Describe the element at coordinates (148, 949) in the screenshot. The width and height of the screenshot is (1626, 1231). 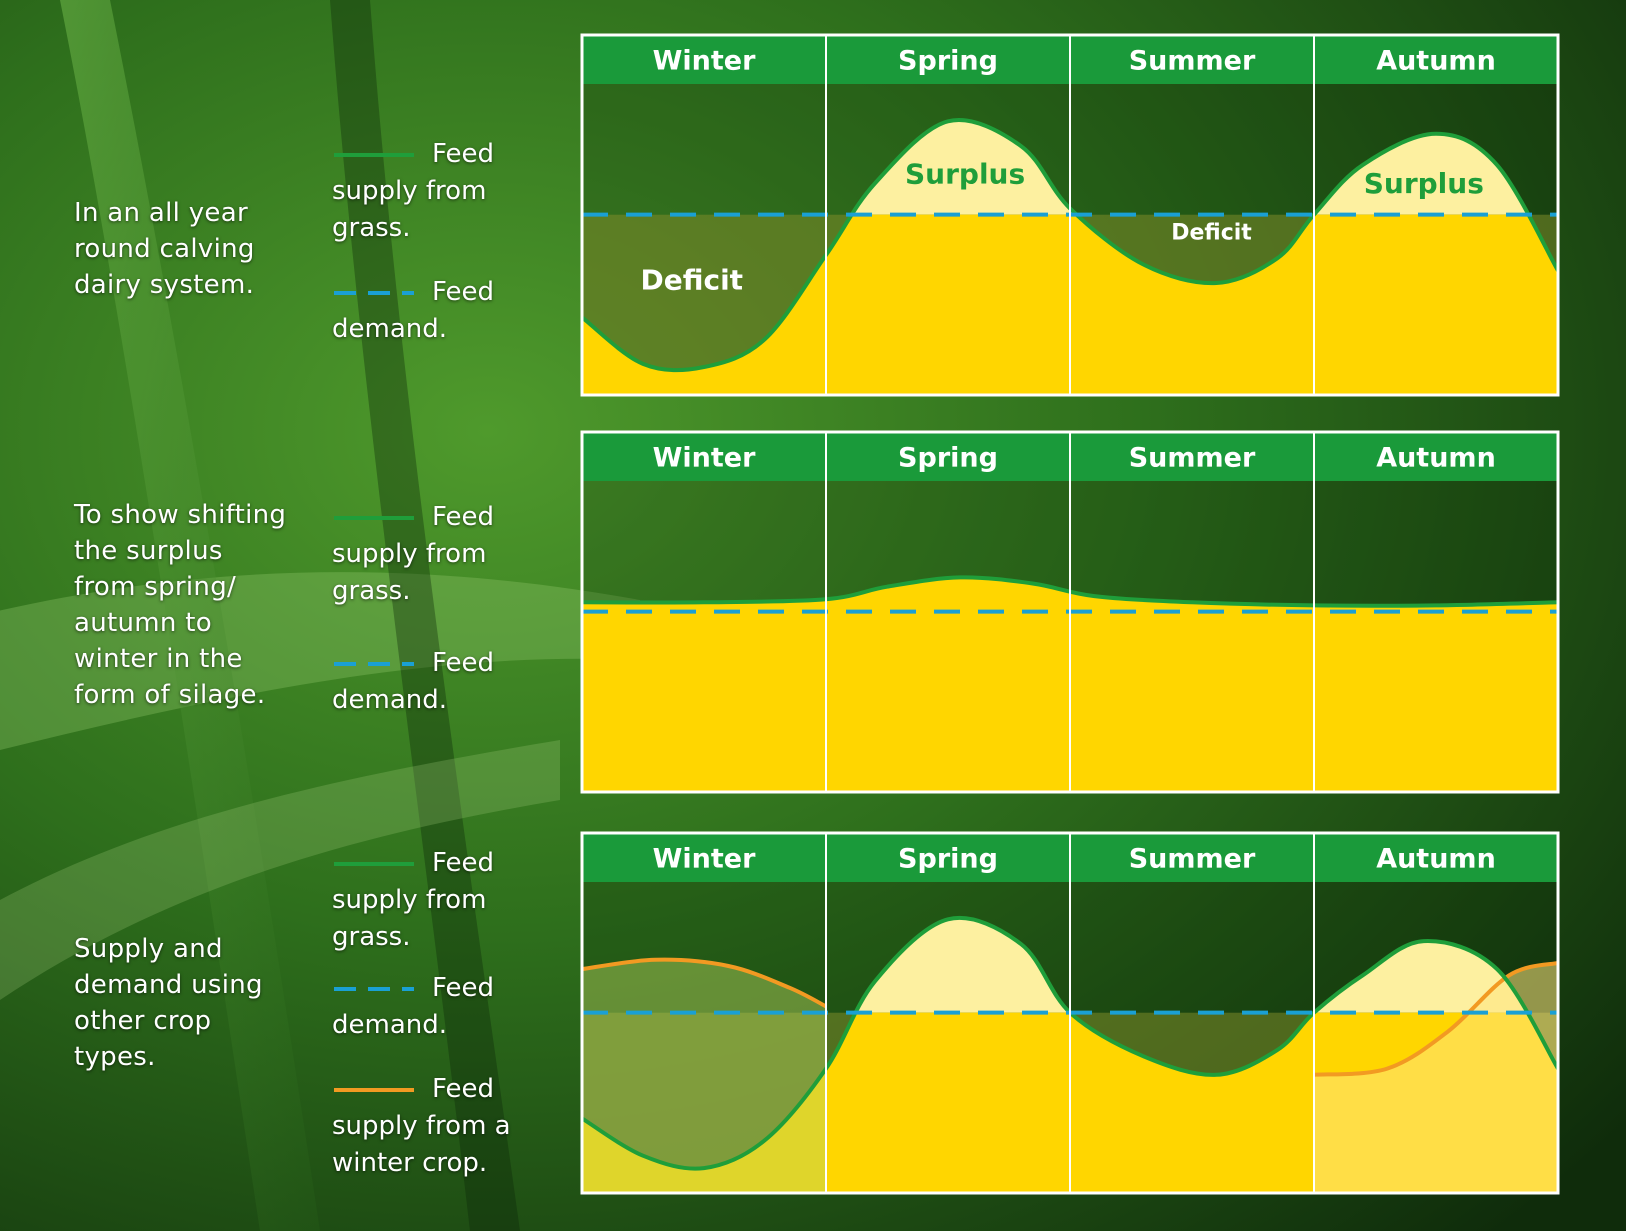
I see `desc-line: Supply and` at that location.